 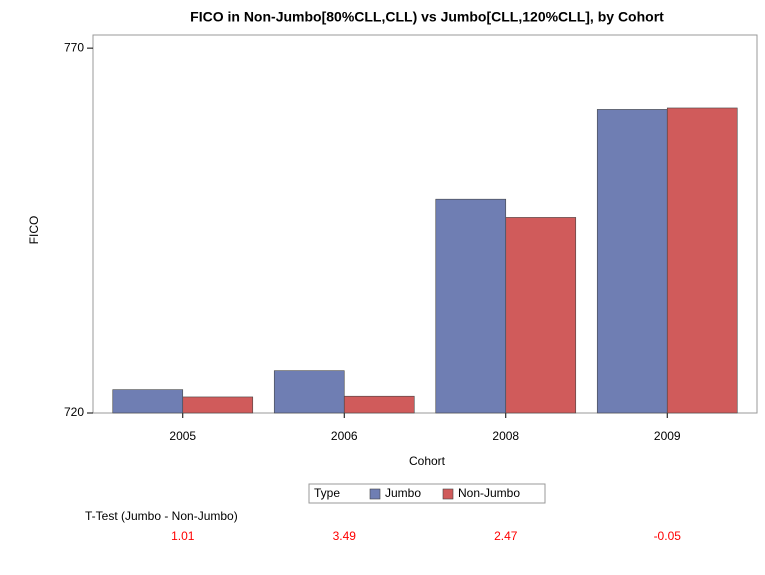 I want to click on legend-title: Type, so click(x=327, y=493).